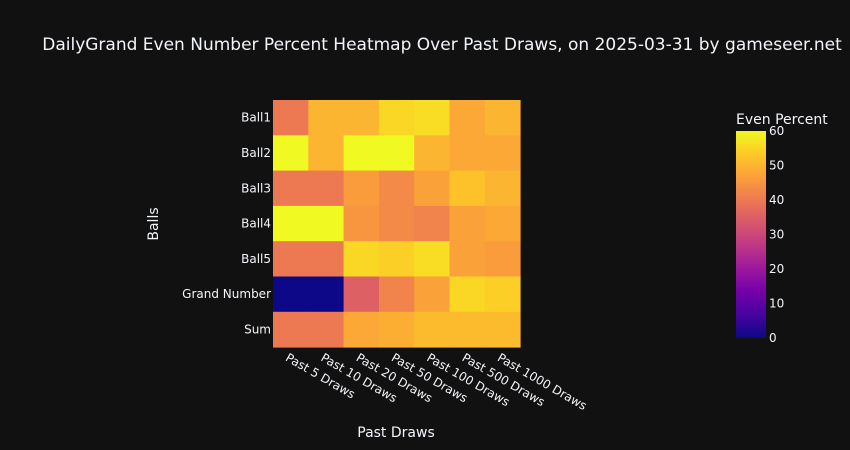  What do you see at coordinates (776, 269) in the screenshot?
I see `colorbar-tick-label: 20` at bounding box center [776, 269].